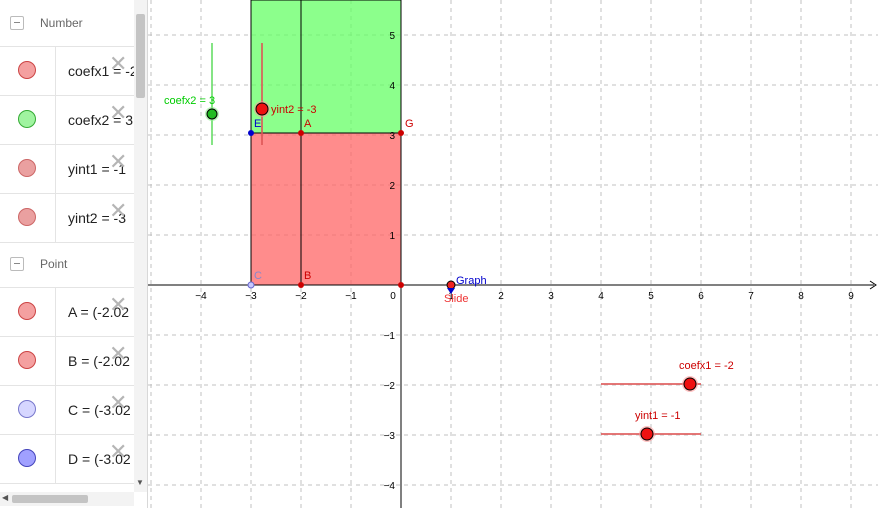 The image size is (878, 508). I want to click on red-rectangle, so click(326, 209).